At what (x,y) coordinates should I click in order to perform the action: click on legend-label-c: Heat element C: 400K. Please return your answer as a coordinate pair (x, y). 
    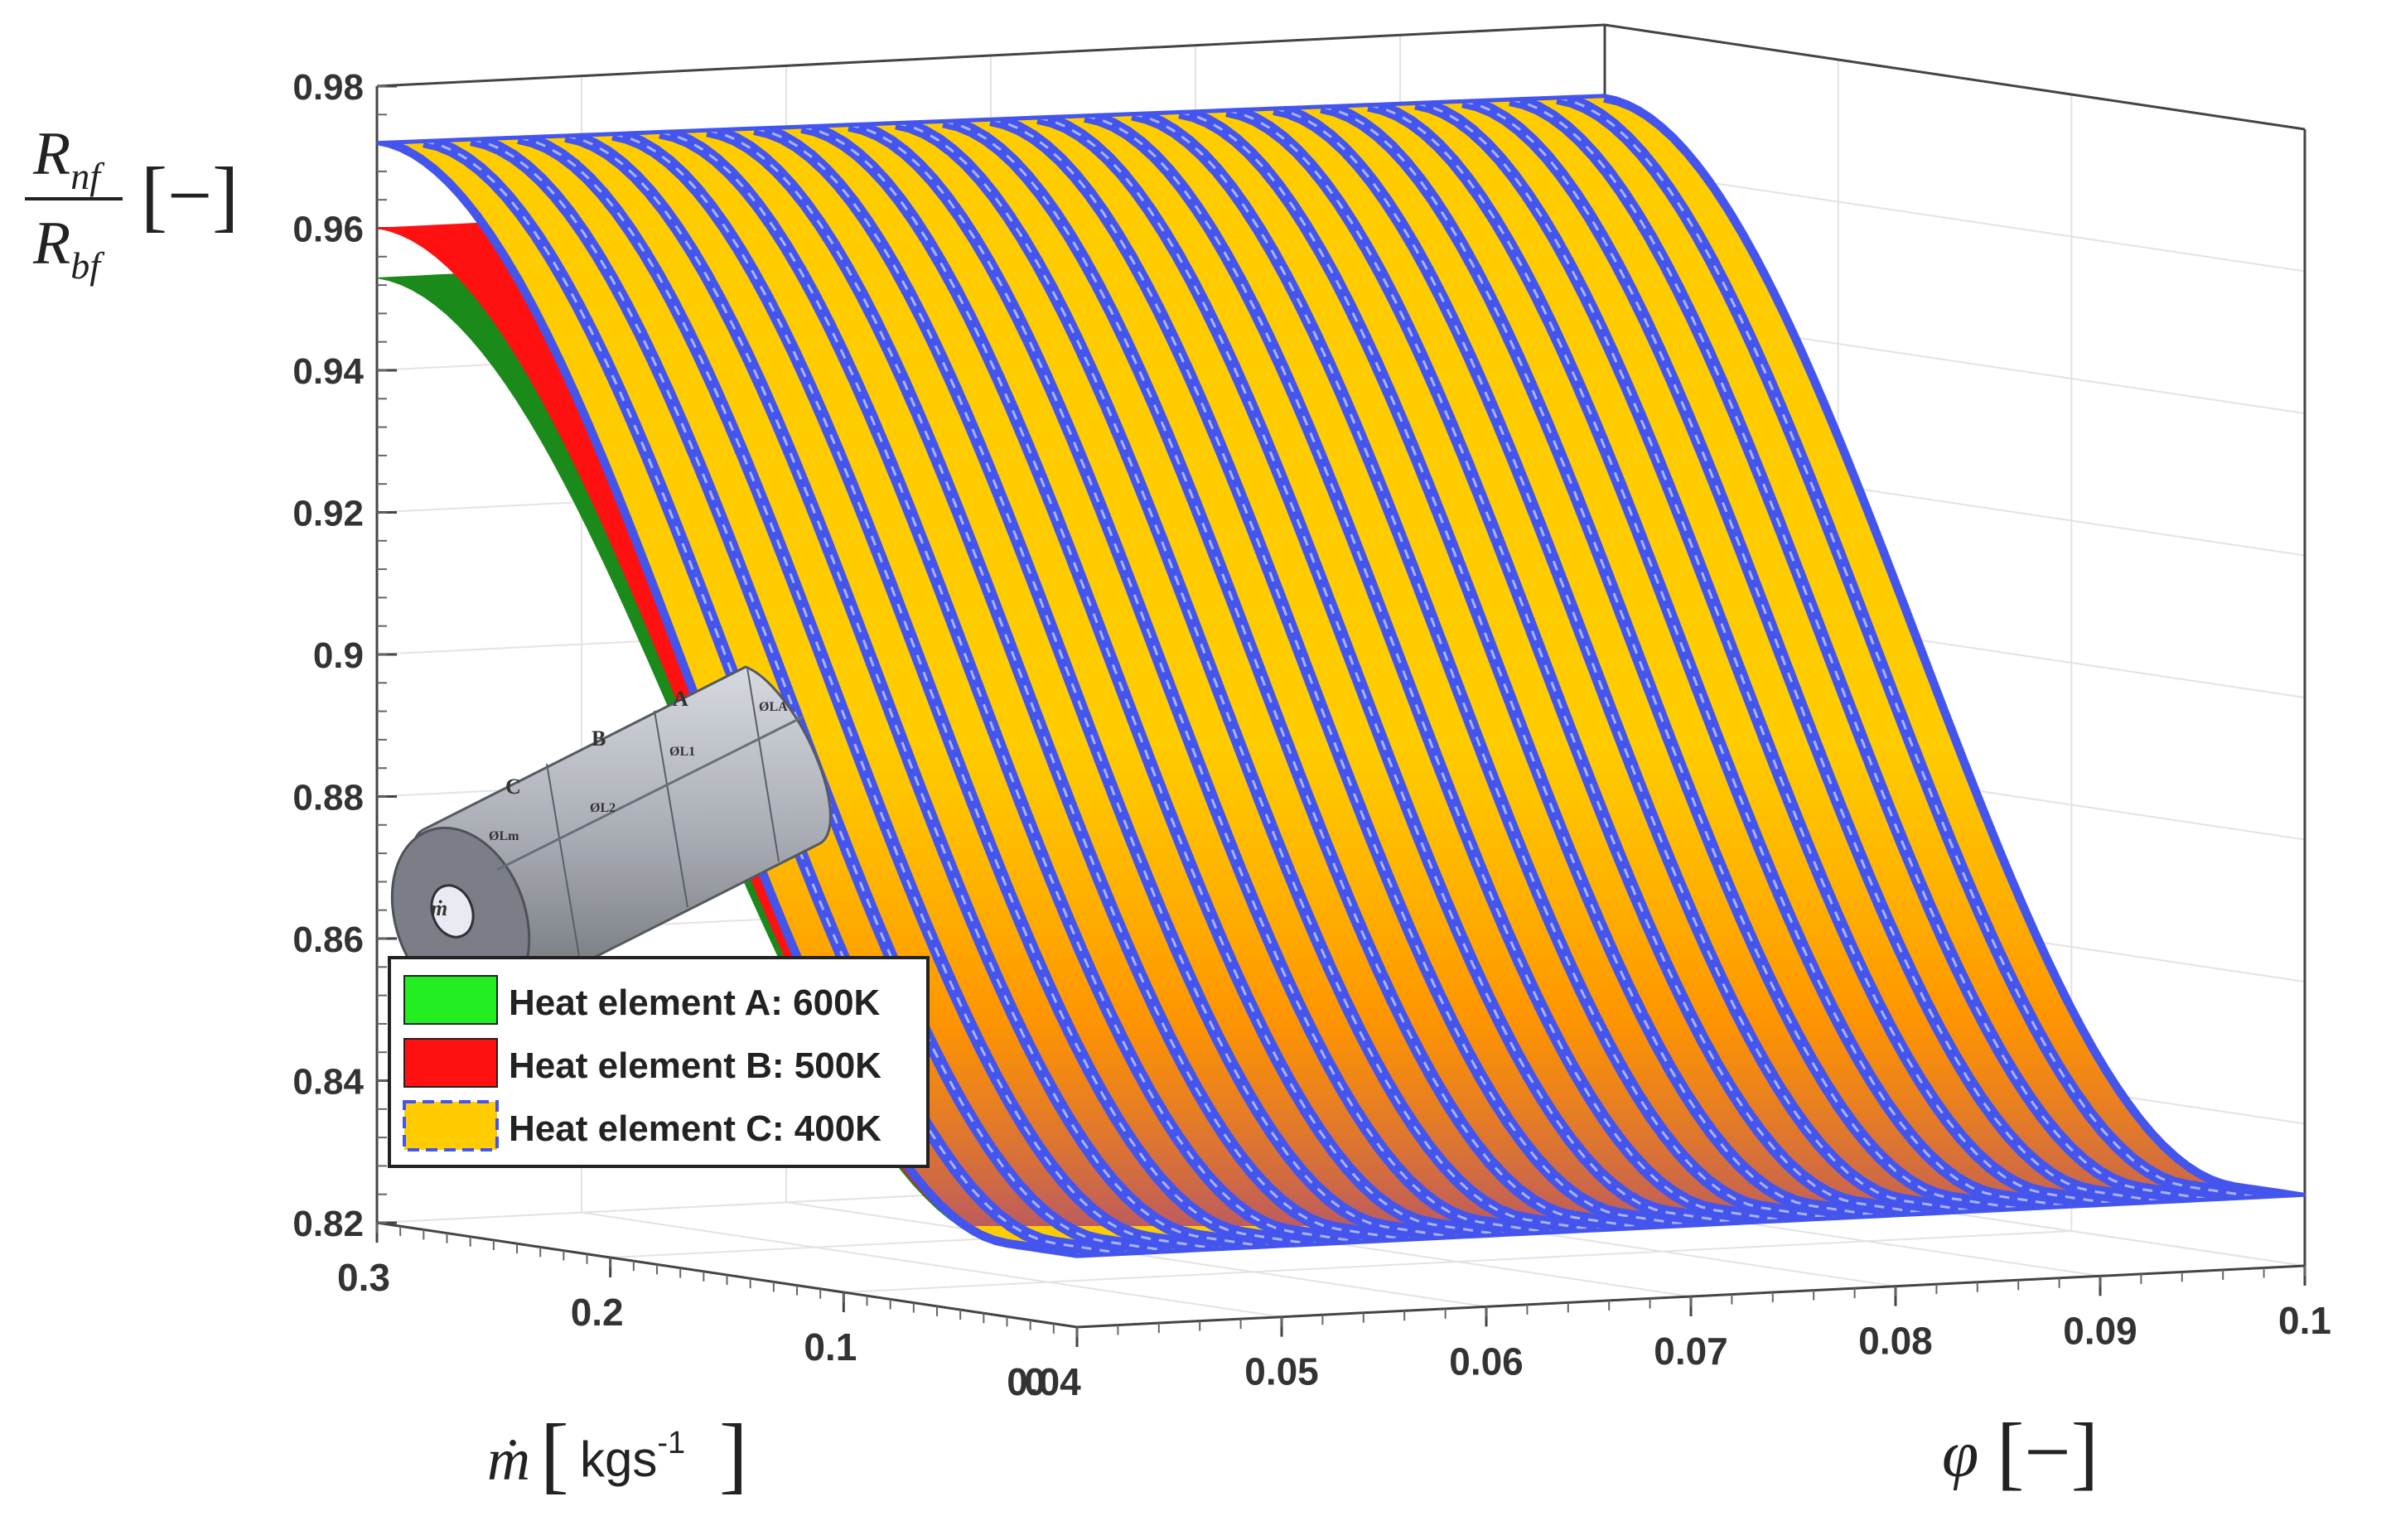
    Looking at the image, I should click on (695, 1128).